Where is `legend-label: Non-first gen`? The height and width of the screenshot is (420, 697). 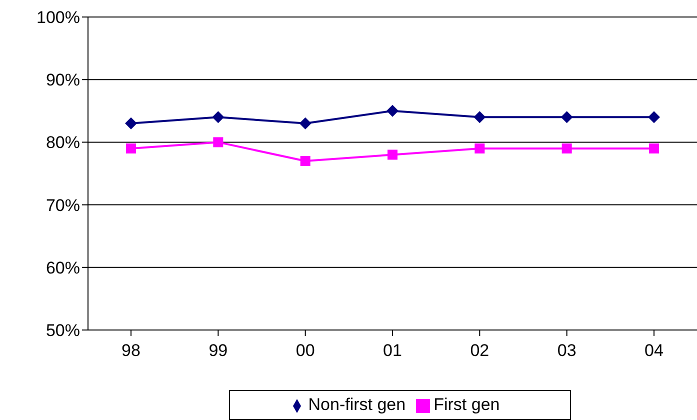
legend-label: Non-first gen is located at coordinates (357, 404).